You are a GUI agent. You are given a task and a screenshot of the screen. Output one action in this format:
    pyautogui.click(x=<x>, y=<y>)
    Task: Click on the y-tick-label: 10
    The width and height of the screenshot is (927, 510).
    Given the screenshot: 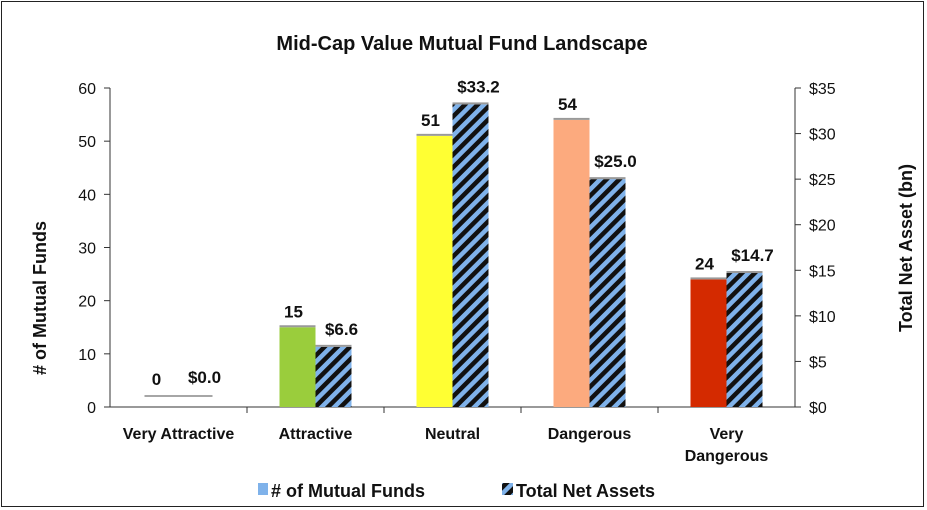 What is the action you would take?
    pyautogui.click(x=87, y=355)
    